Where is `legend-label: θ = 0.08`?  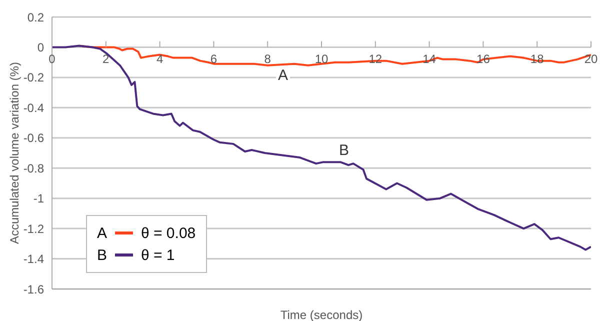
legend-label: θ = 0.08 is located at coordinates (168, 233).